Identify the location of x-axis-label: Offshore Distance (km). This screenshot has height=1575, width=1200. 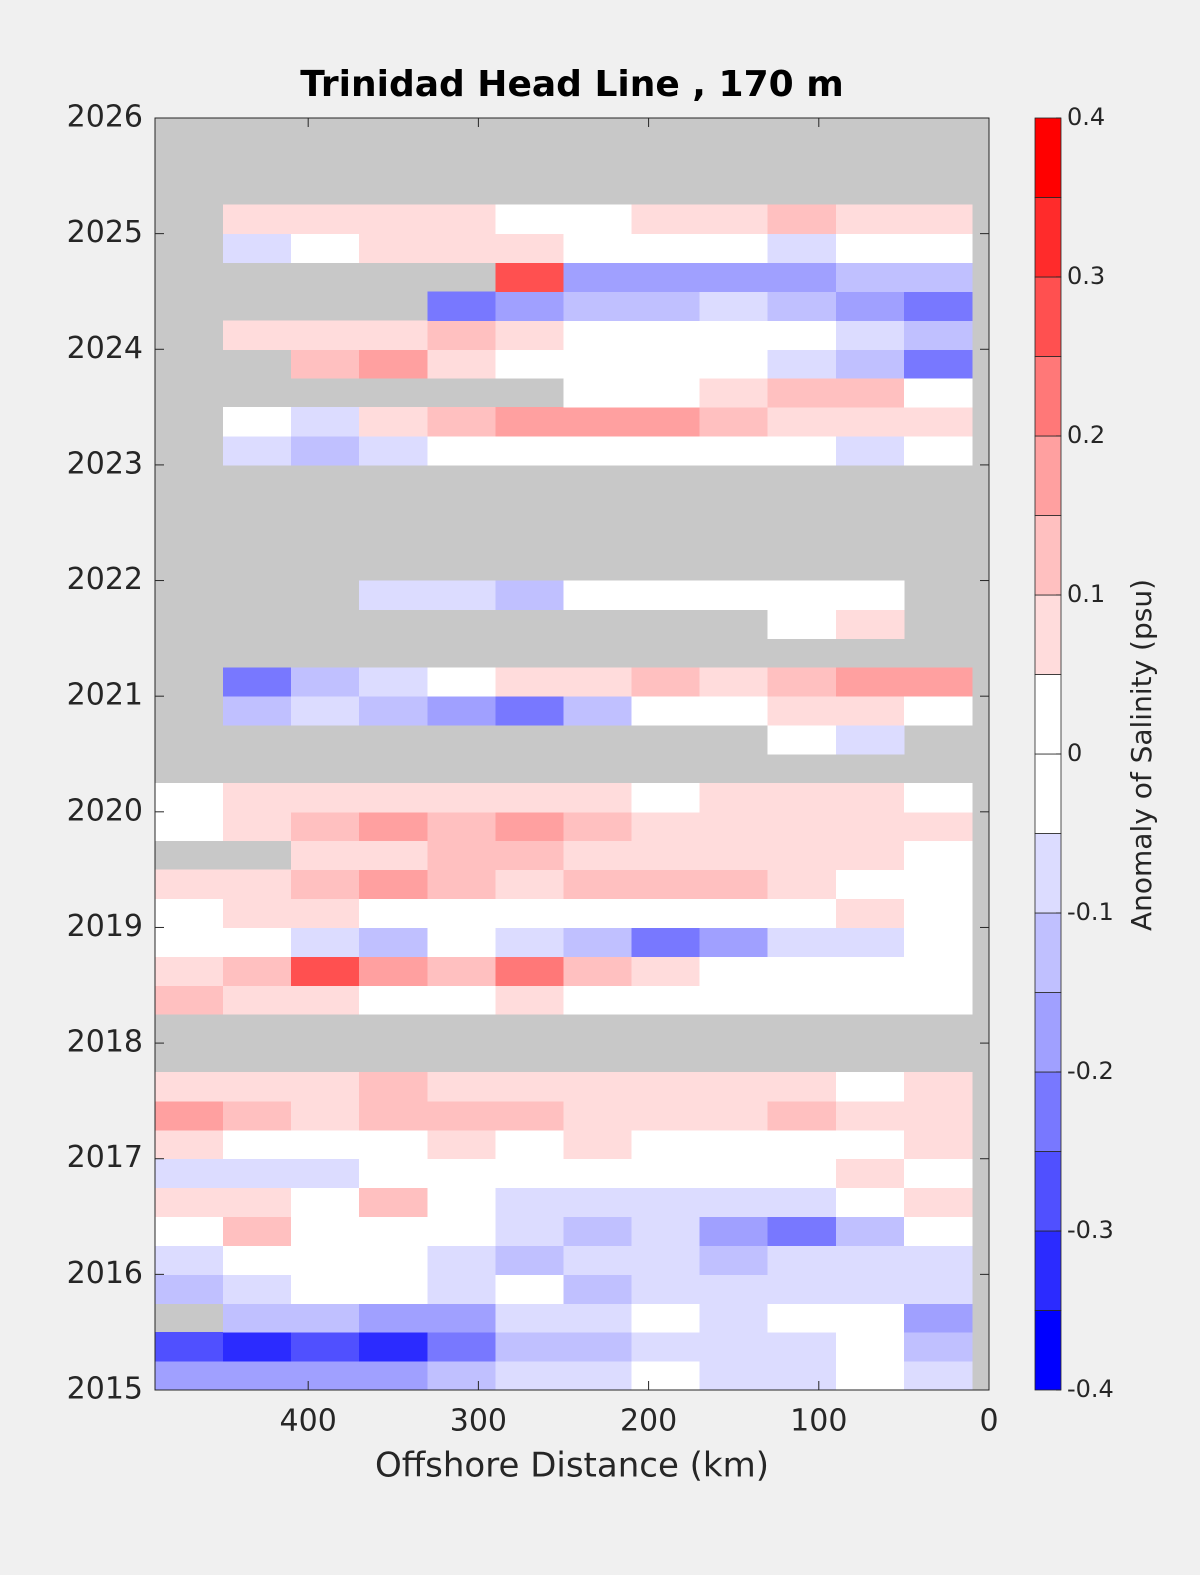
(572, 1466).